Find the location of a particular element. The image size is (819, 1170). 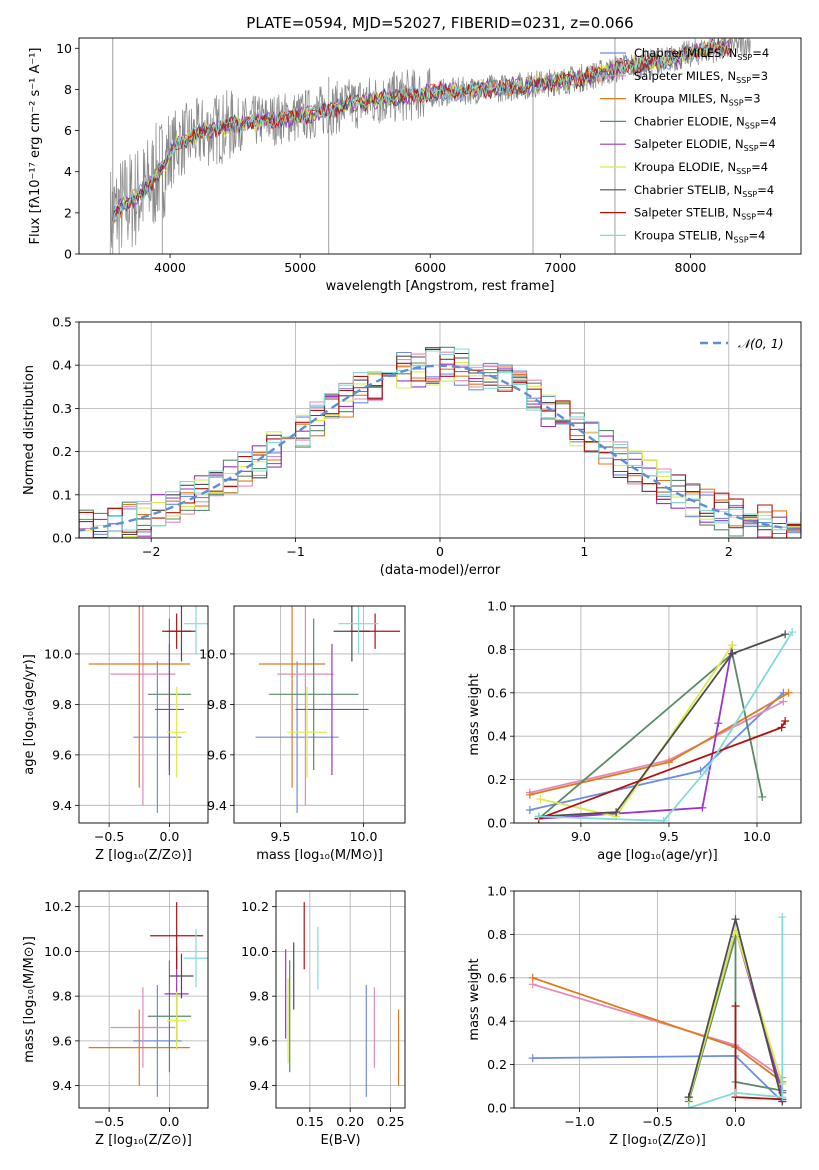

axes-age-vs-mass: 9.5 10.0 9.4 9.6 9.8 10.0 mass [log₁₀(M/M⊙)] is located at coordinates (302, 734).